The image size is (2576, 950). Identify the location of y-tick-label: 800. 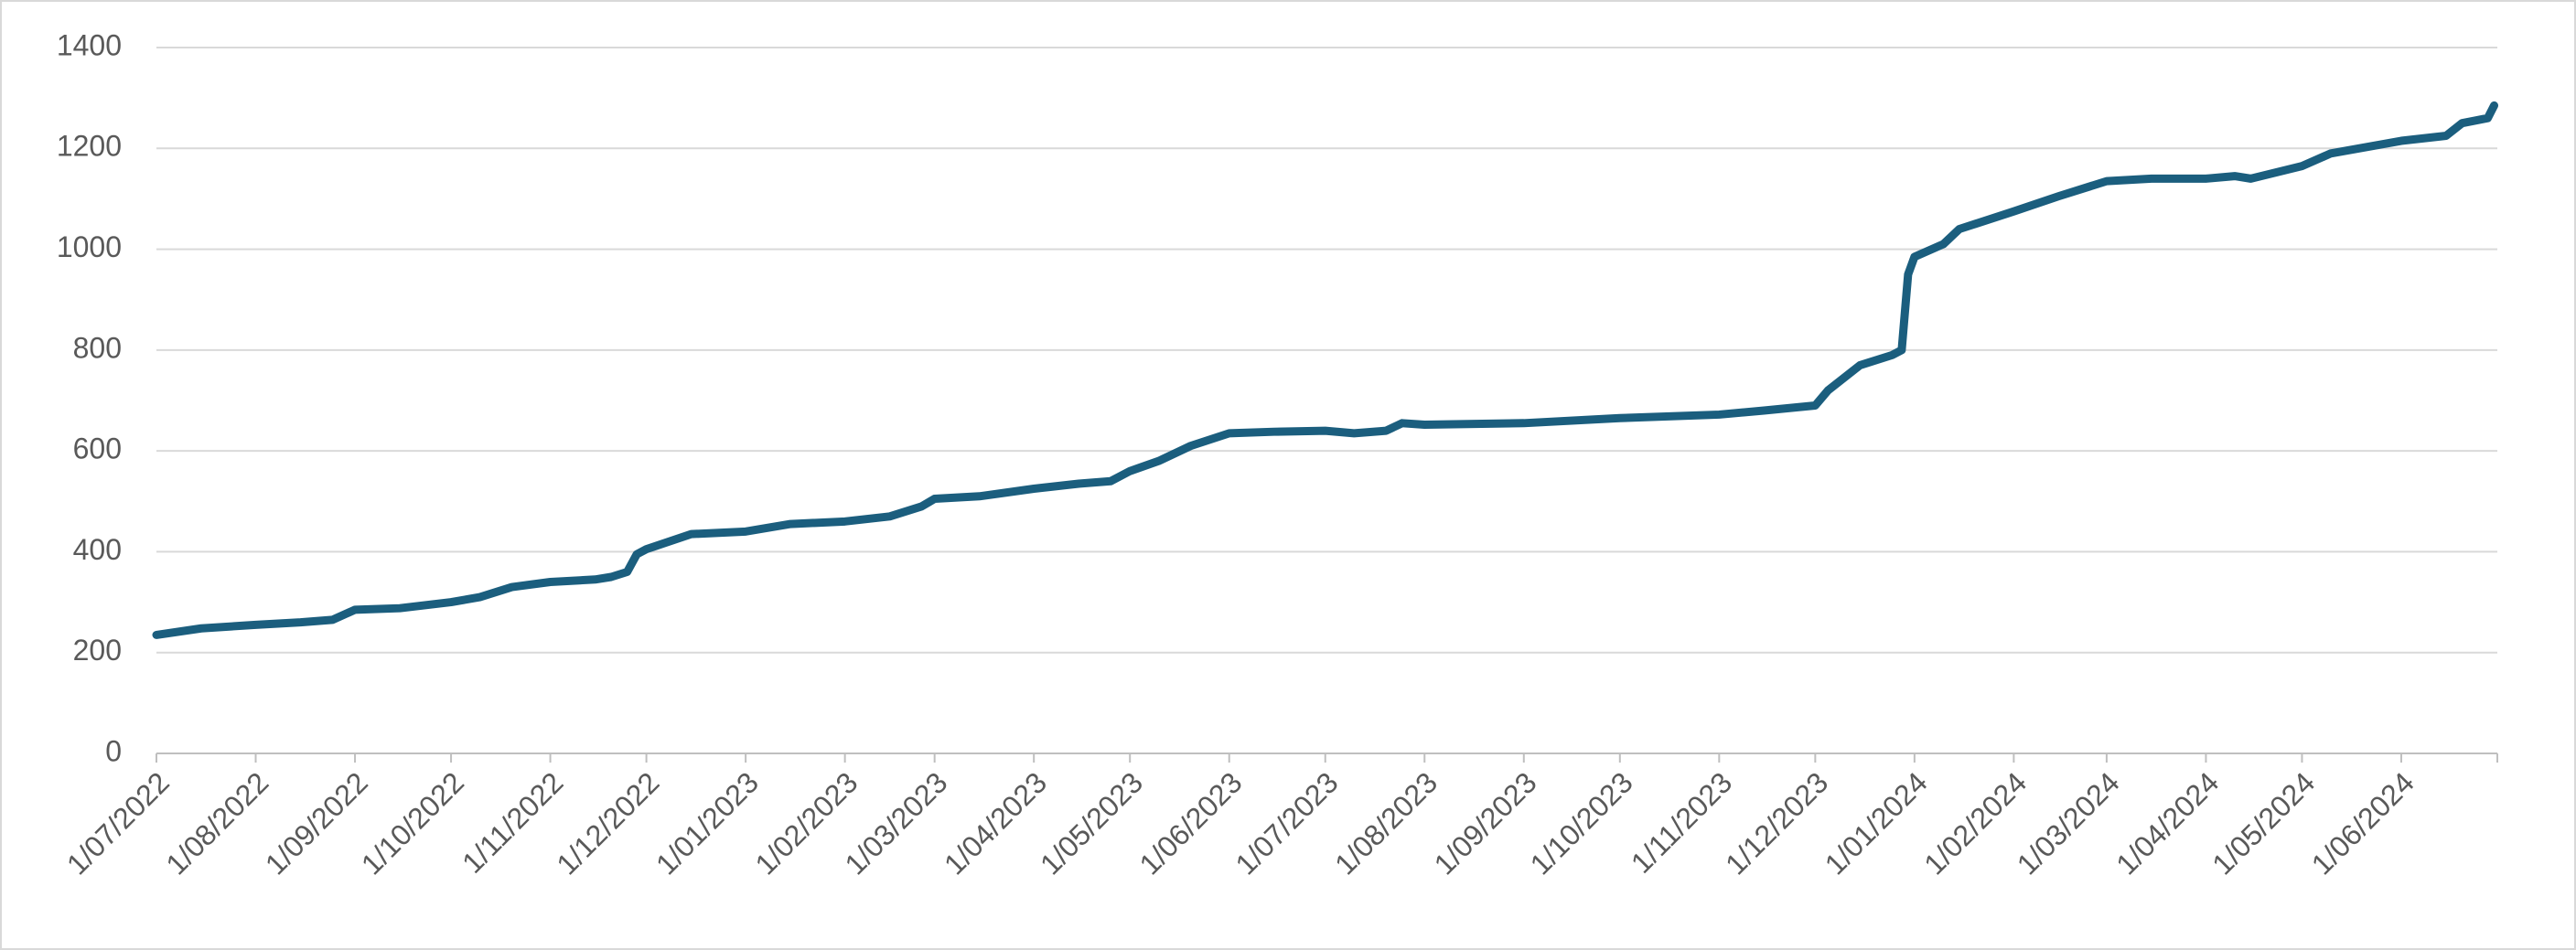
(97, 347).